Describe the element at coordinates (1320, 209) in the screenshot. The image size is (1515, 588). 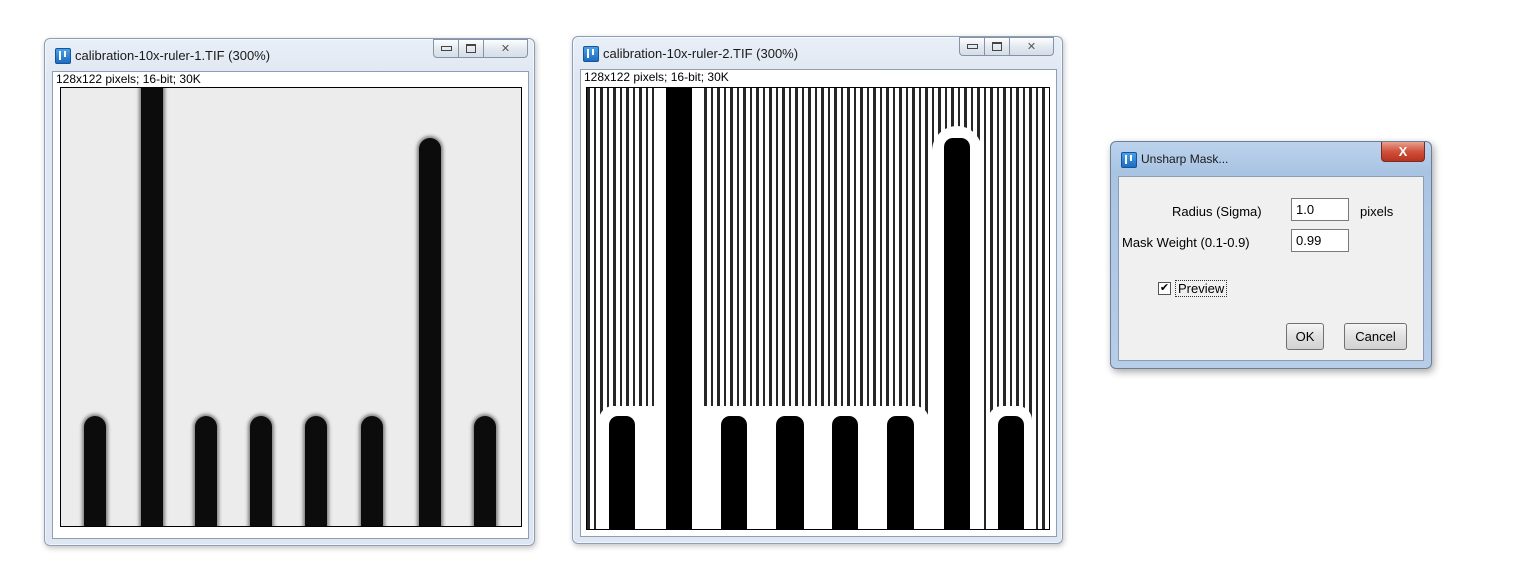
I see `radius-input` at that location.